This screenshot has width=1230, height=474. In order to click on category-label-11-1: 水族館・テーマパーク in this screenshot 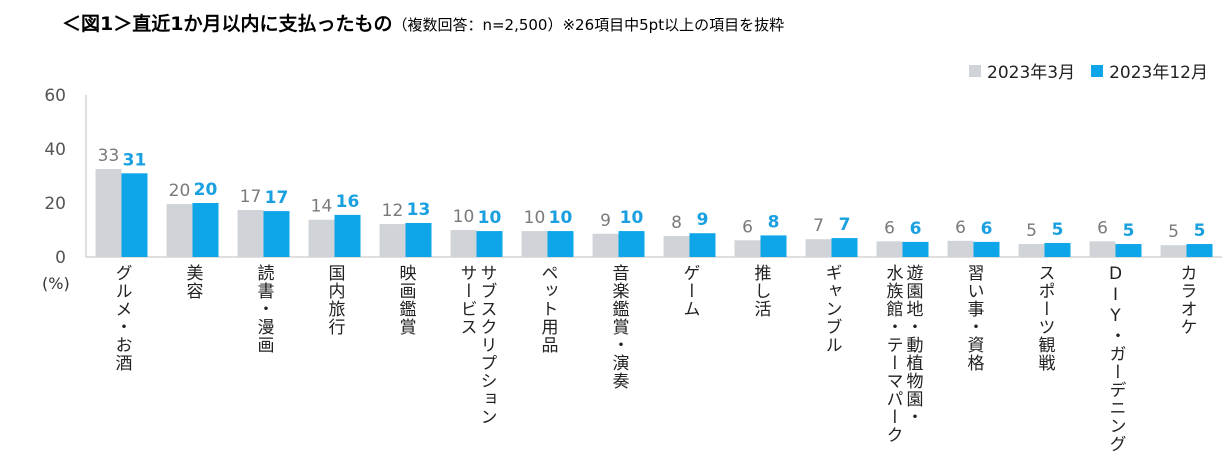, I will do `click(893, 354)`.